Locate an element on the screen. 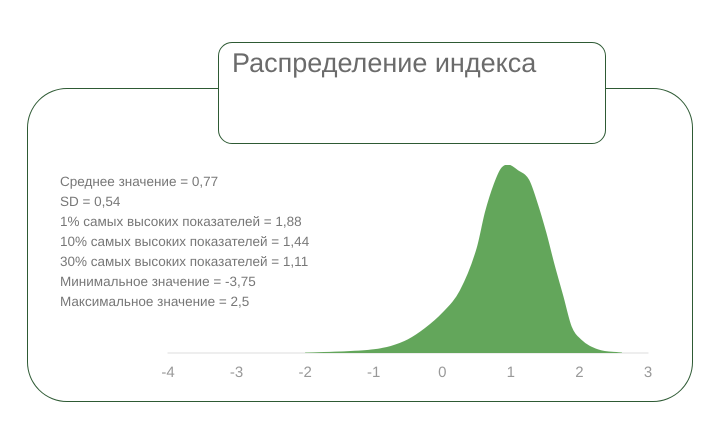  x-tick-label: -3 is located at coordinates (237, 373).